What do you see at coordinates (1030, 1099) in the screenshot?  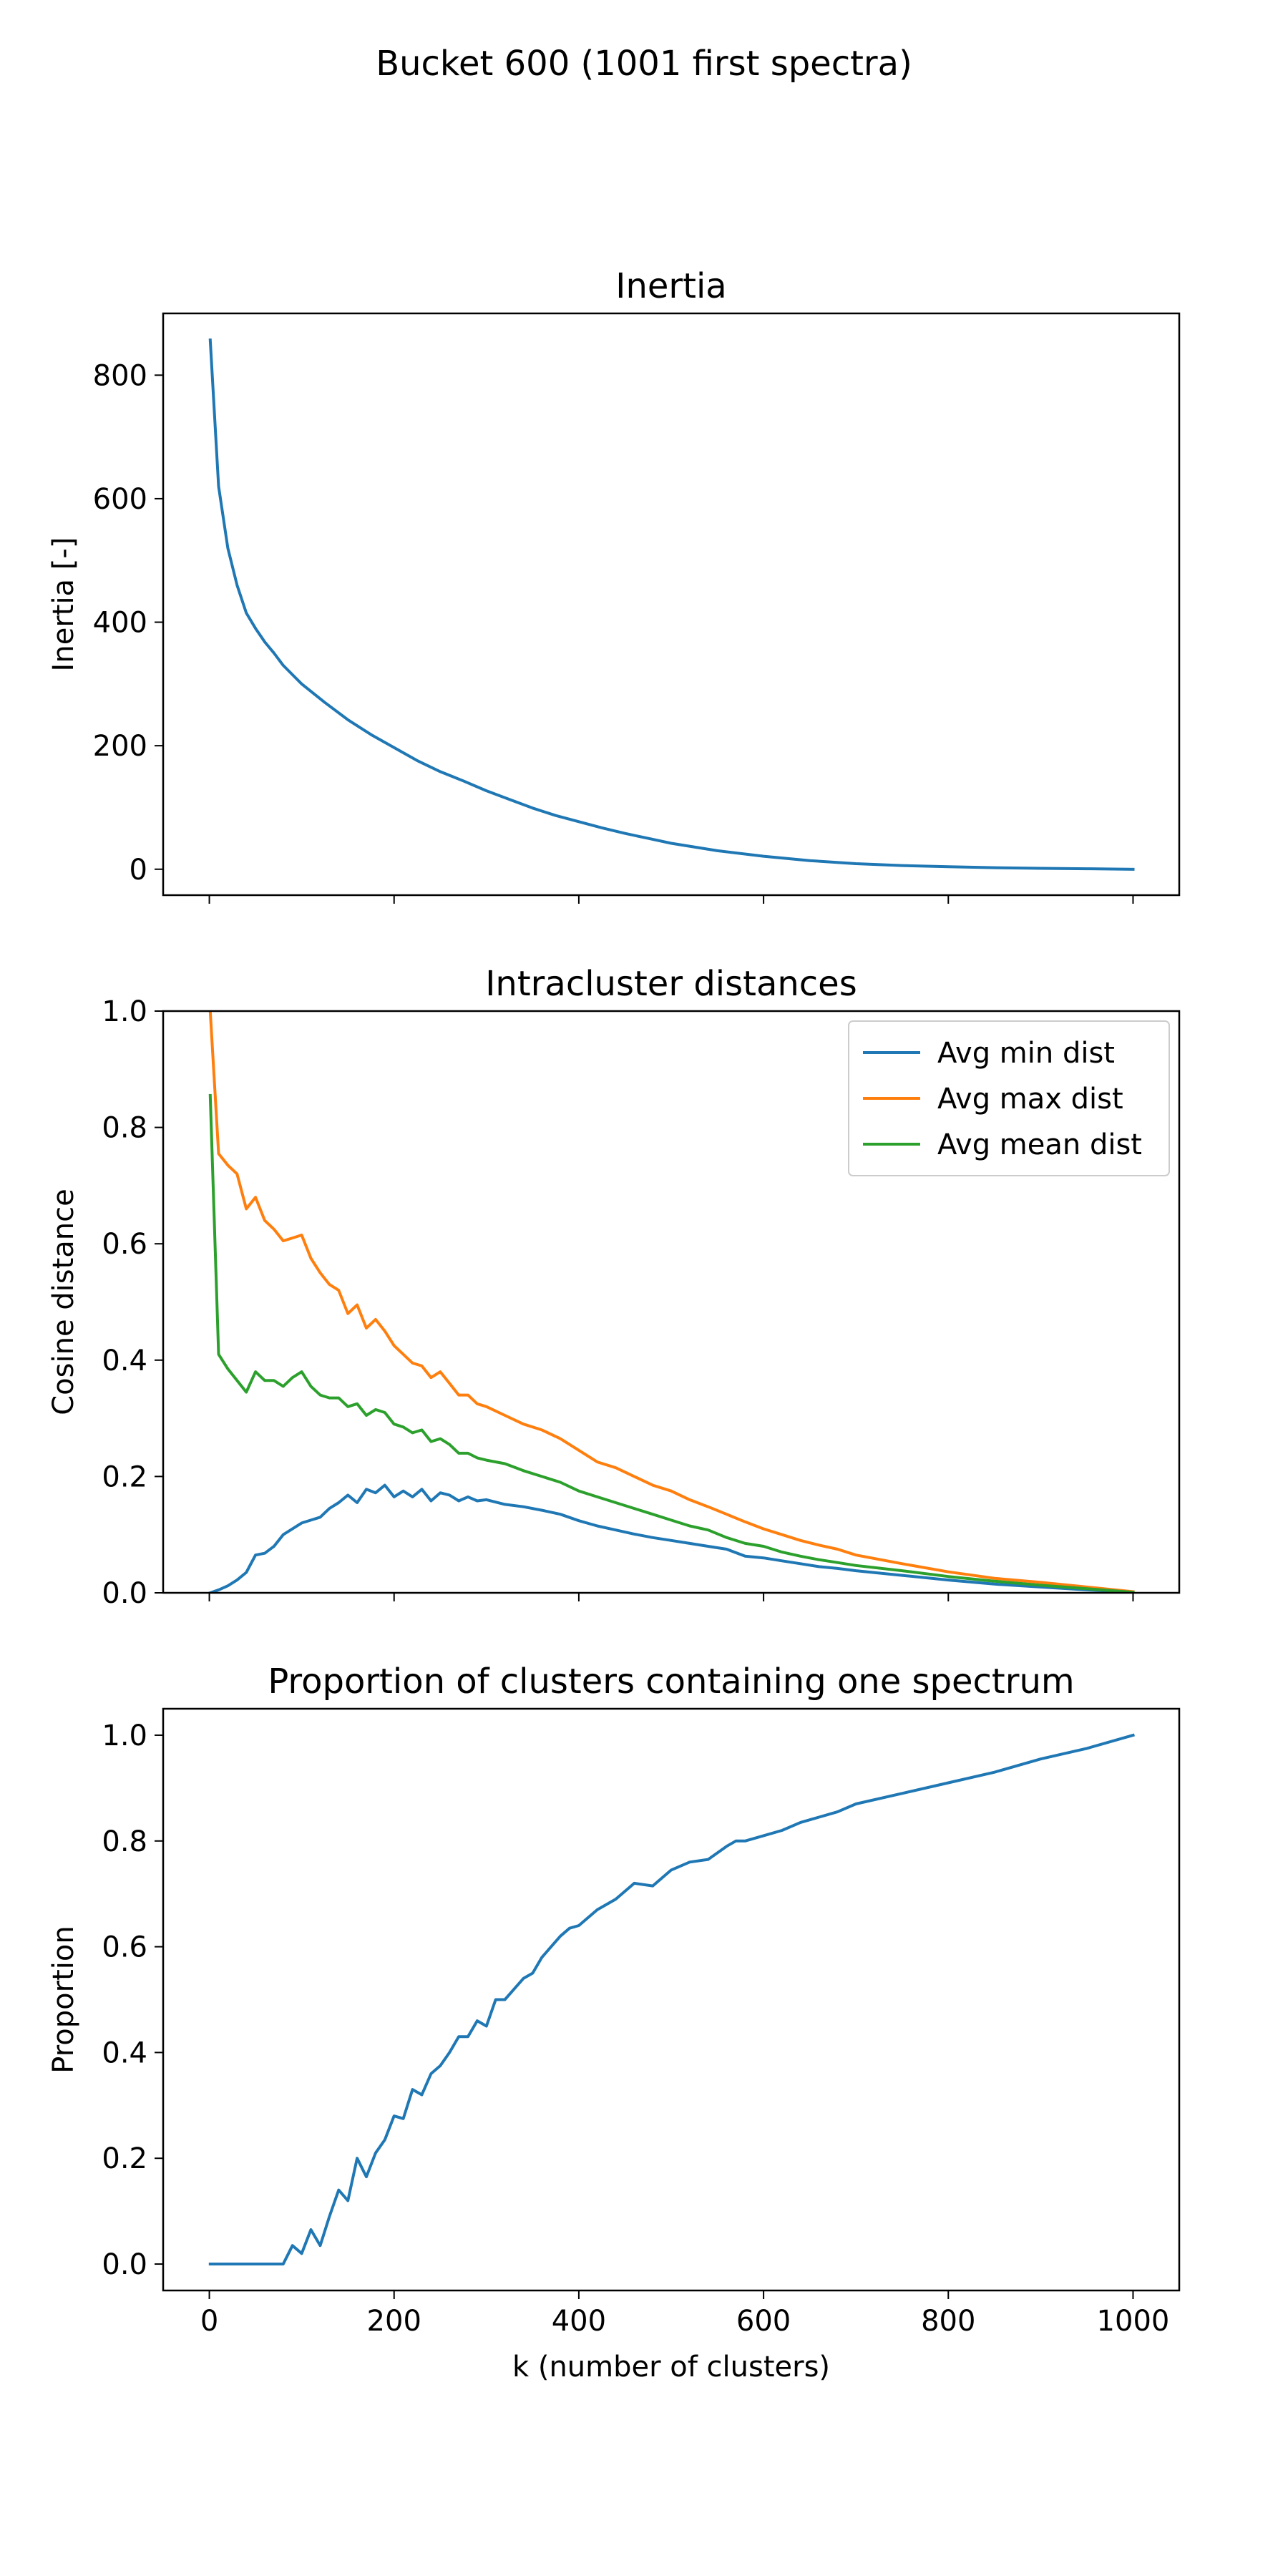 I see `legend-label-avg-max-dist: Avg max dist` at bounding box center [1030, 1099].